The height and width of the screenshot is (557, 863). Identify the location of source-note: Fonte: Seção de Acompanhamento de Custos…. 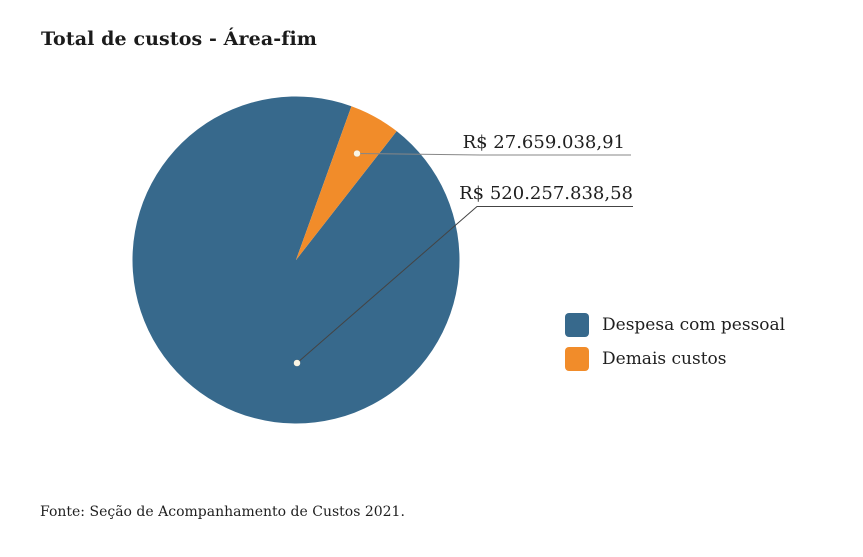
(222, 512).